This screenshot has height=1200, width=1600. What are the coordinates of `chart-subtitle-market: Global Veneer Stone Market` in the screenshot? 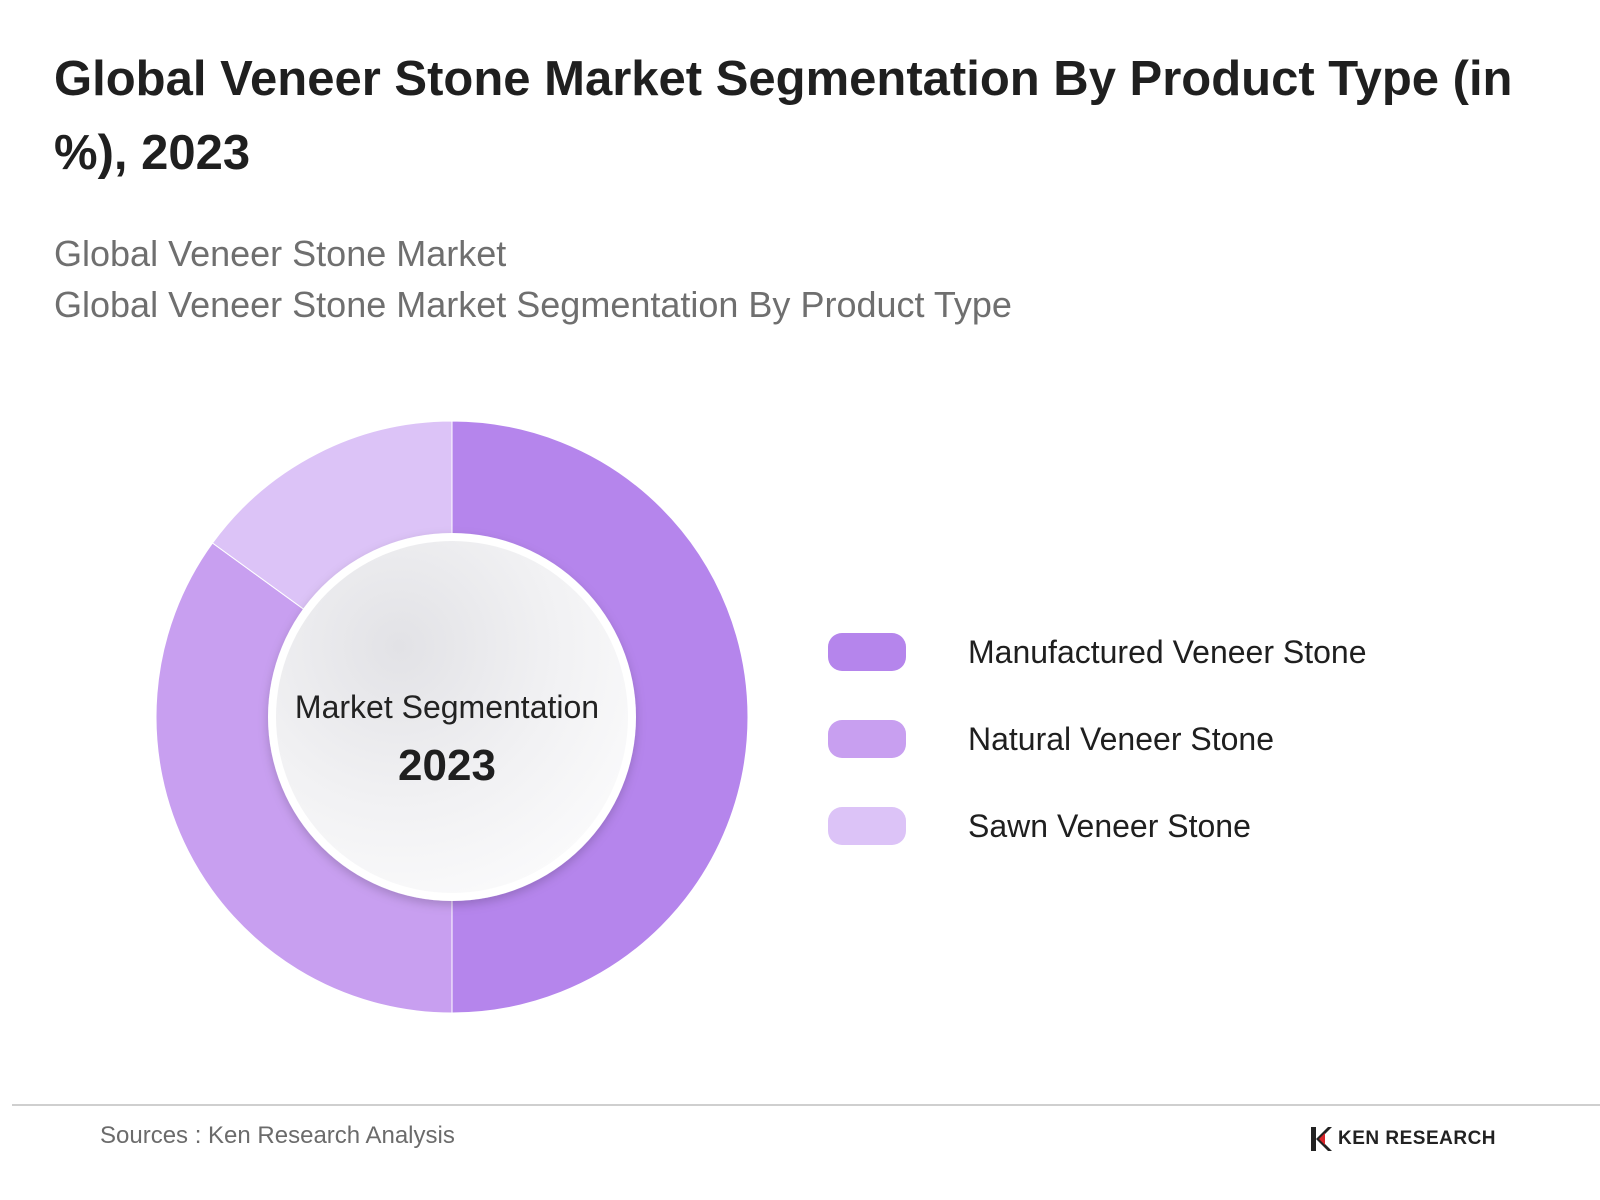 It's located at (280, 253).